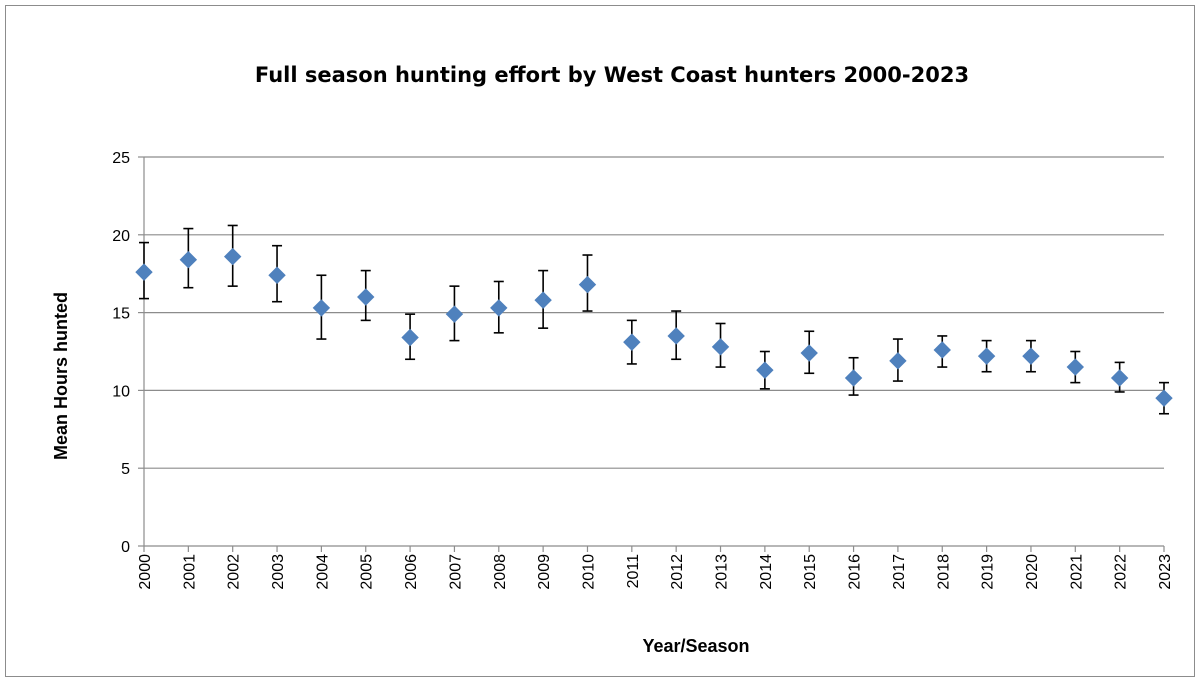  Describe the element at coordinates (121, 158) in the screenshot. I see `y-tick-label: 25` at that location.